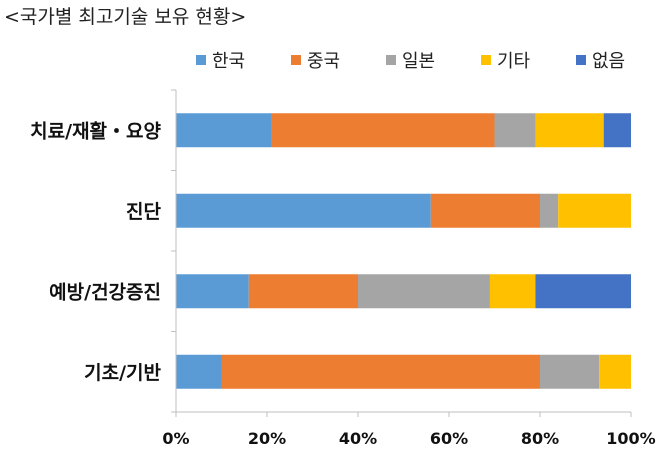  I want to click on category-label-0: 치료/재활・요양, so click(95, 131).